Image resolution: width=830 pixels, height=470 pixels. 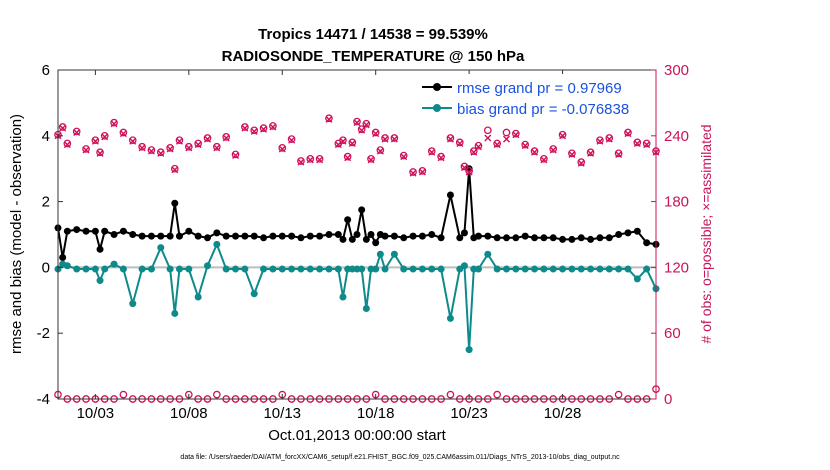 I want to click on x-tick-label: 10/23, so click(x=469, y=413).